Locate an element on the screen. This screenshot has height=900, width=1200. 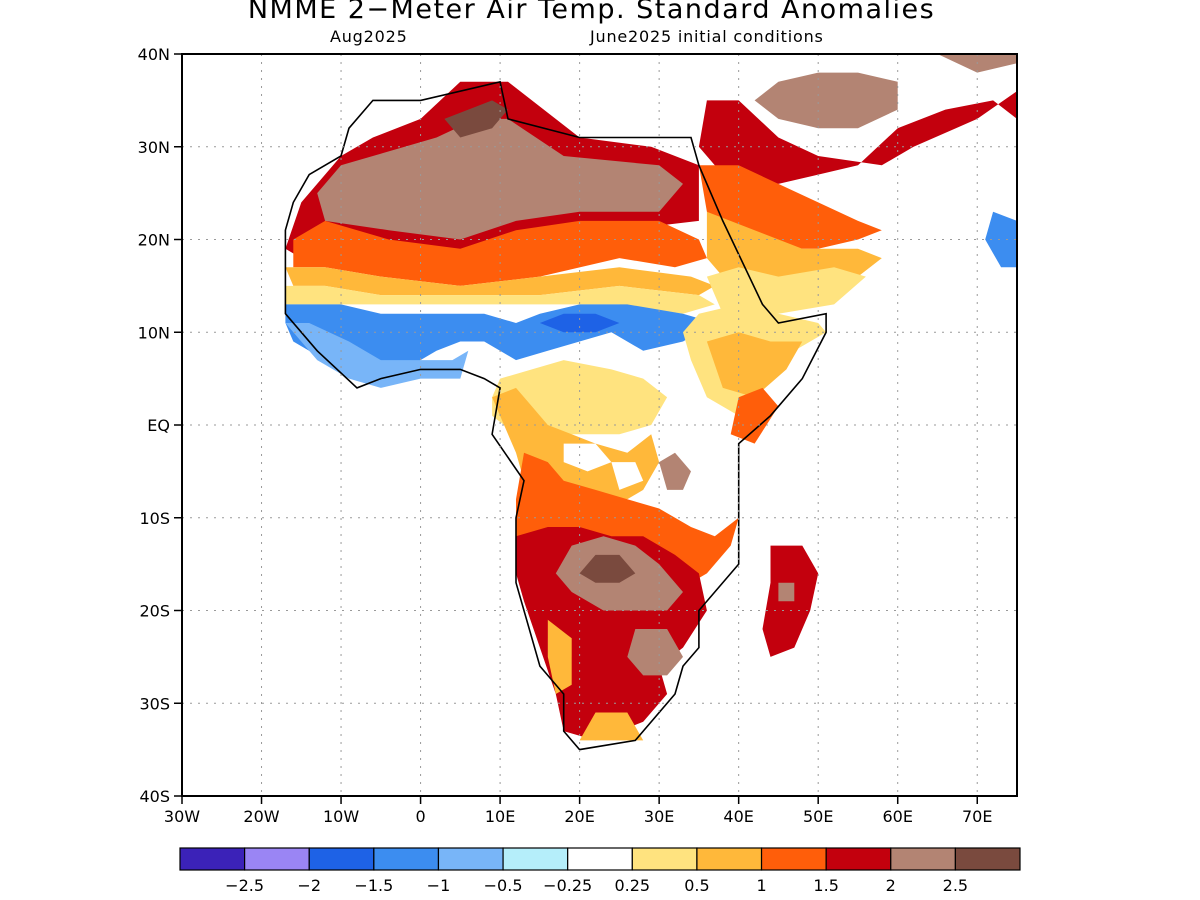
lon-tick-label: 60E is located at coordinates (897, 816).